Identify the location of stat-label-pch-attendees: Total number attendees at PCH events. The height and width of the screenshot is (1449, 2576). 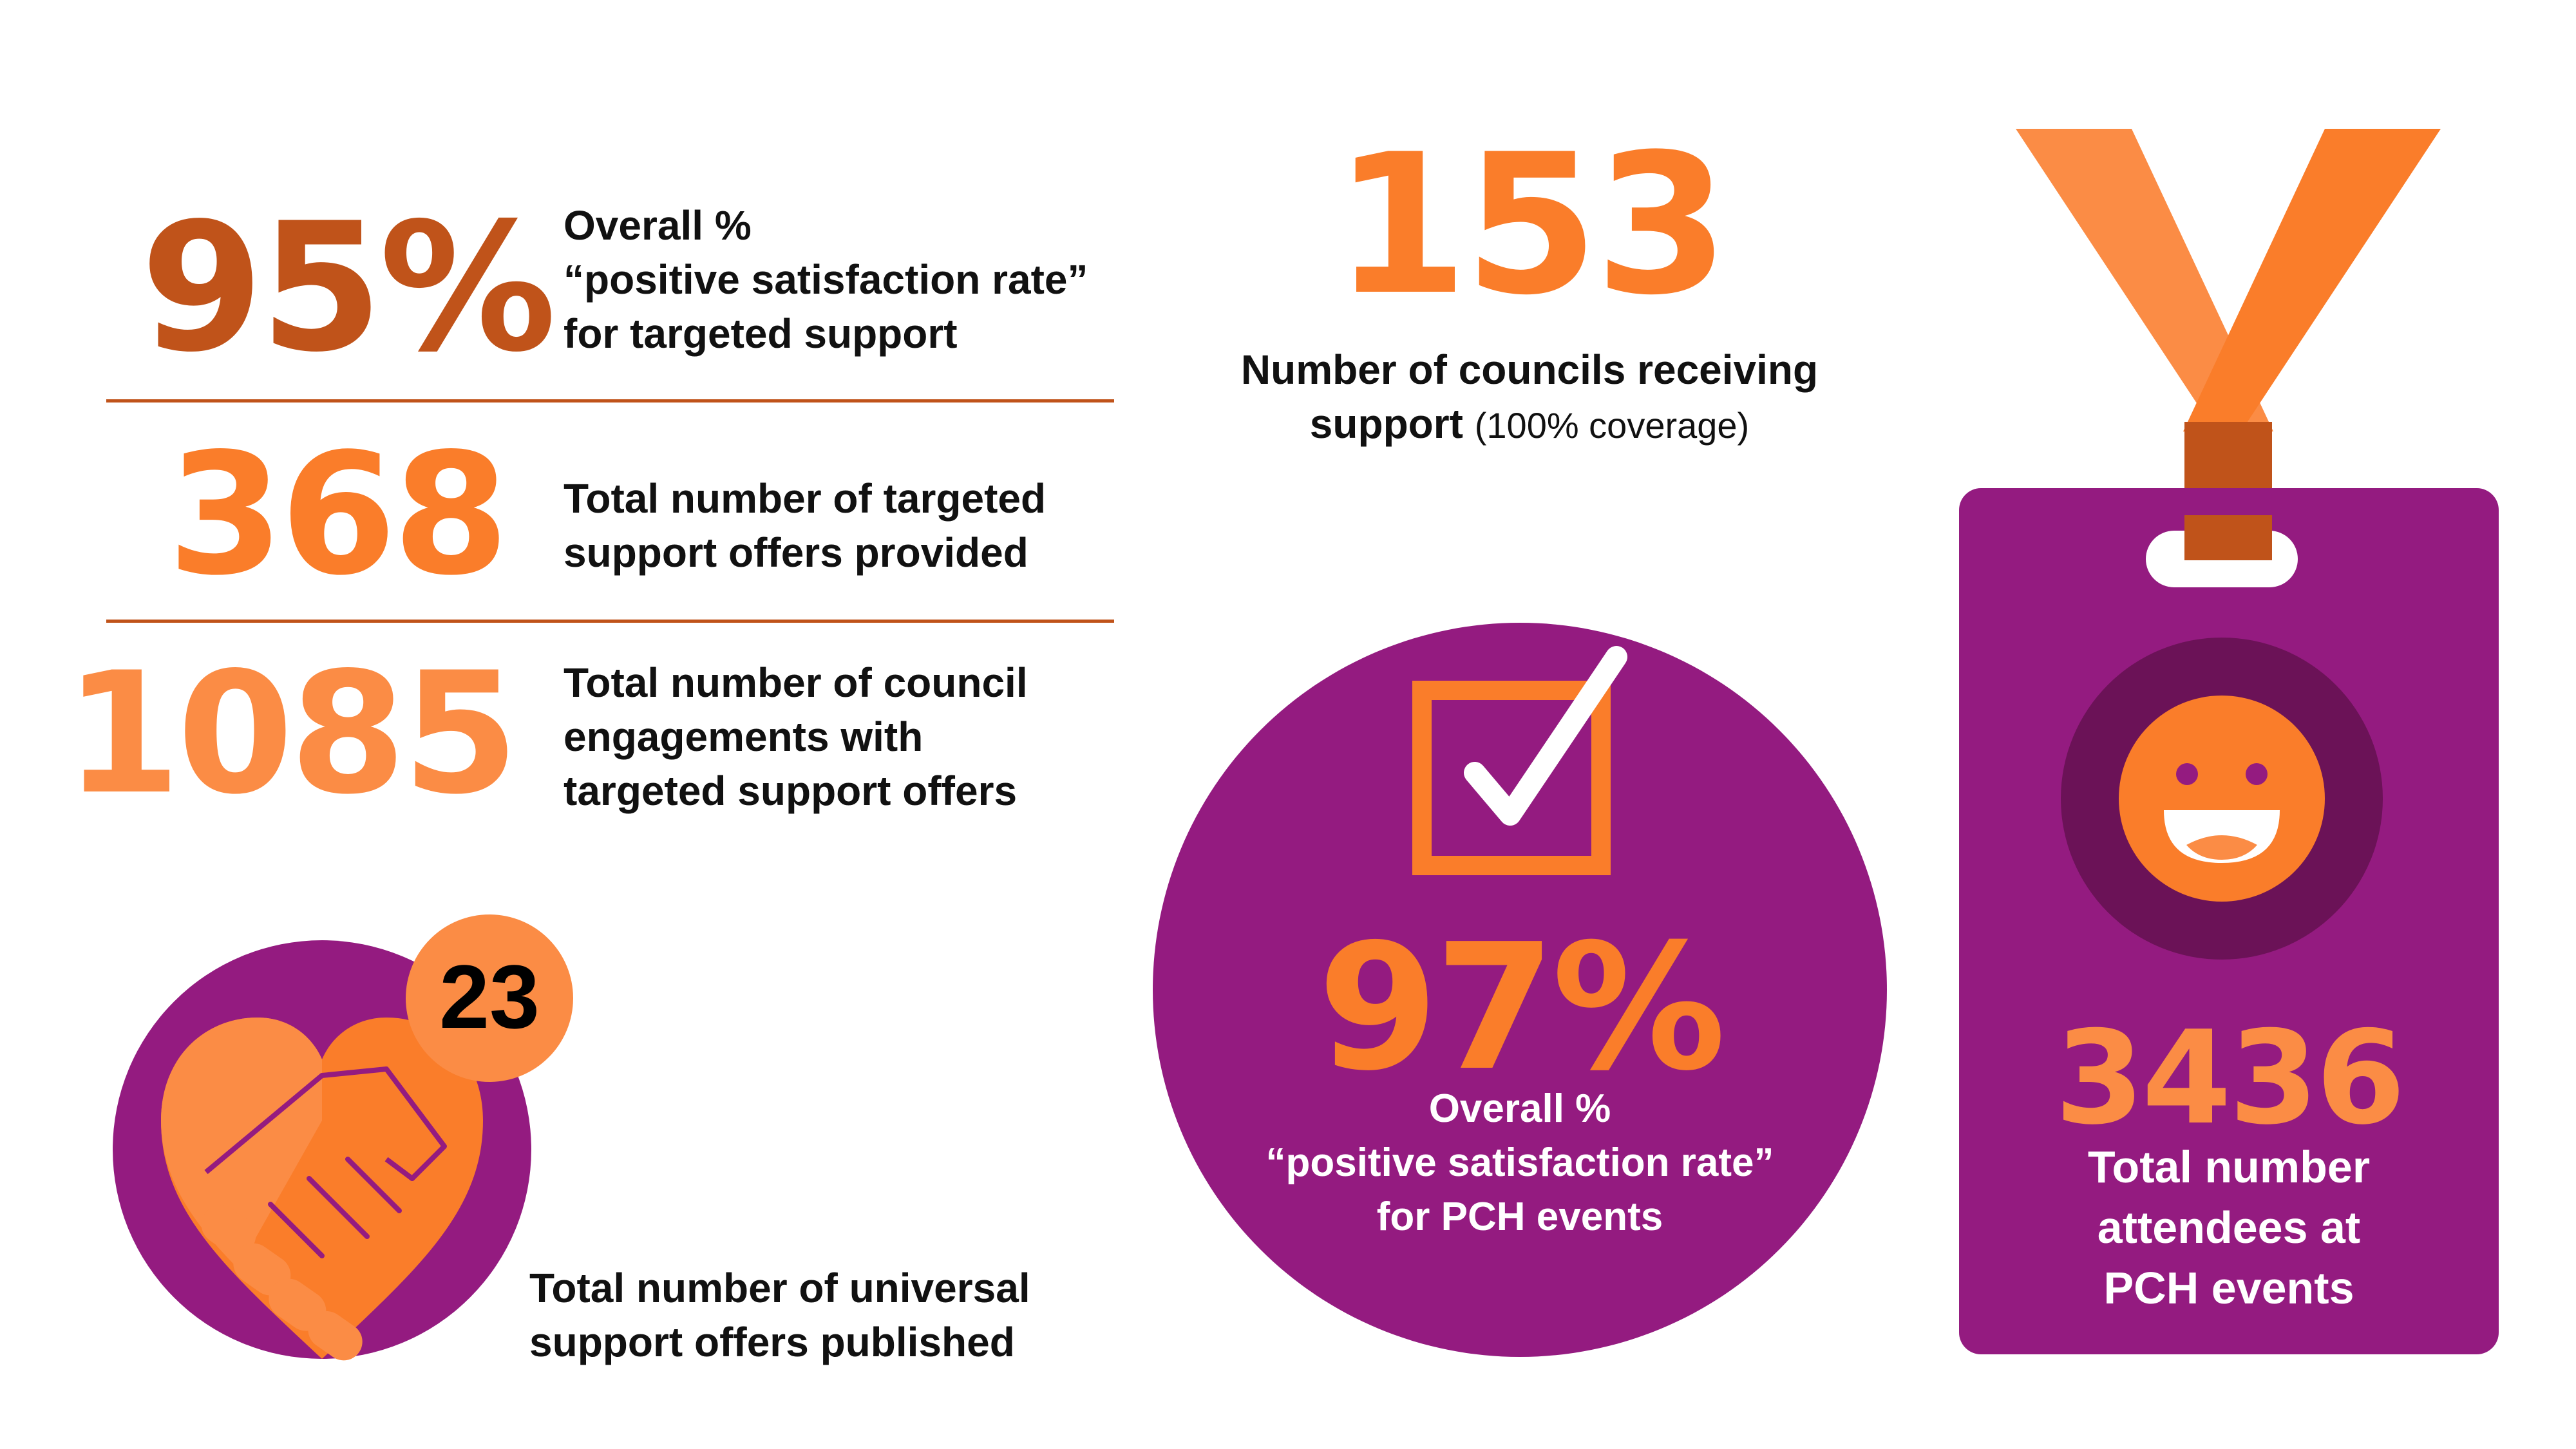
(2229, 1227).